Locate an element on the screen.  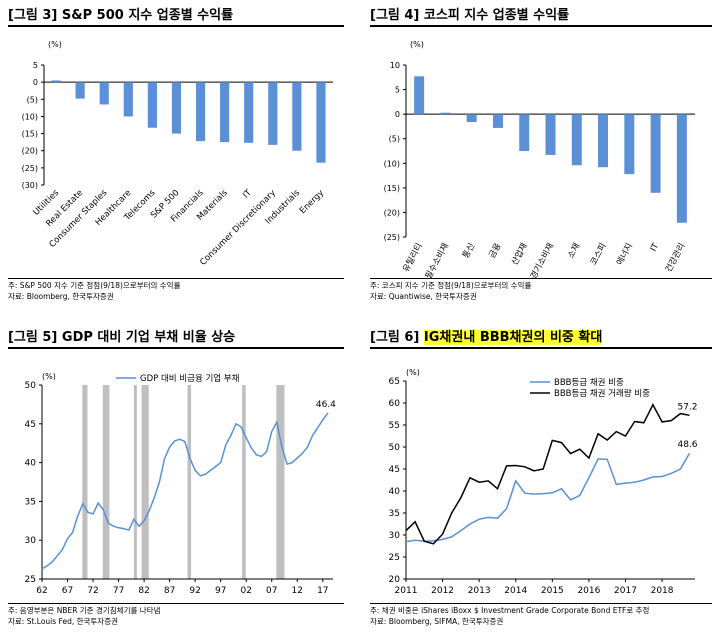
x-tick-label: 통신 is located at coordinates (469, 251).